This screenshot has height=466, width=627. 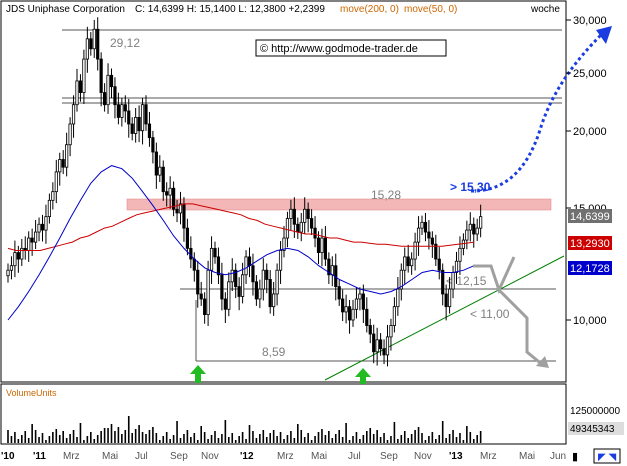 I want to click on watermark-box, so click(x=351, y=48).